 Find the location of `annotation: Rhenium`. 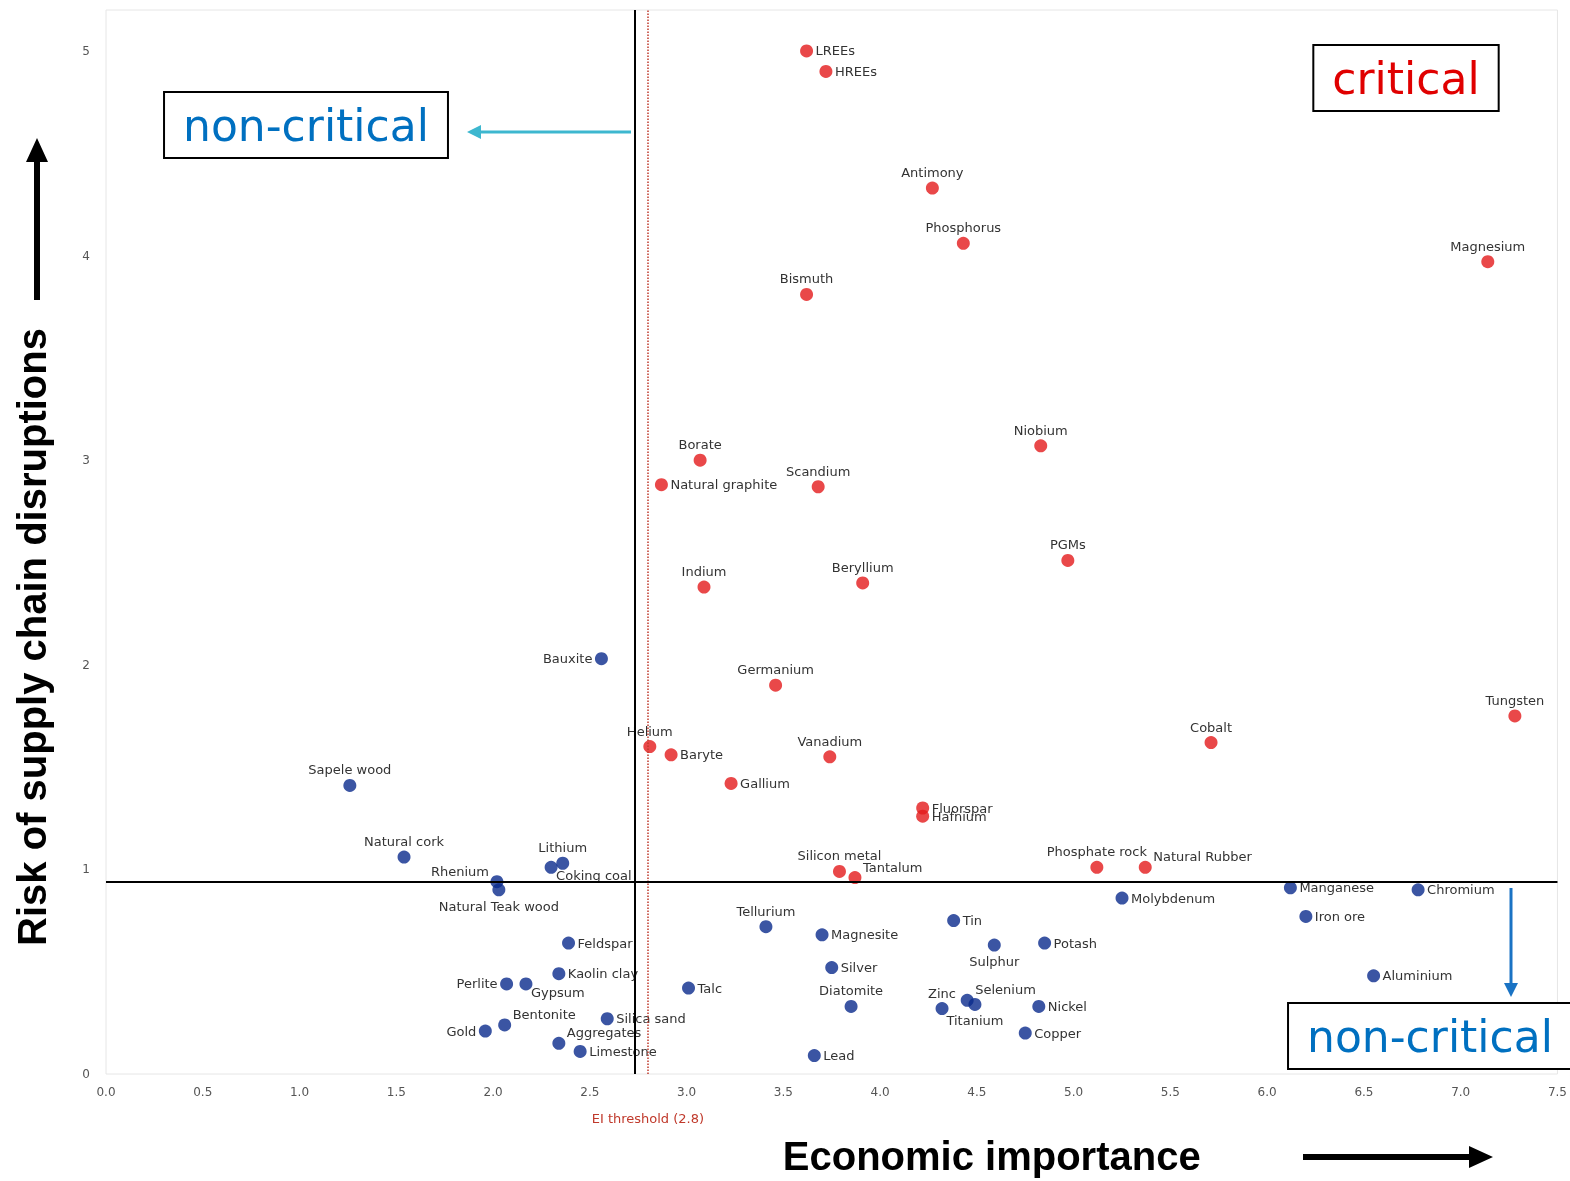

annotation: Rhenium is located at coordinates (459, 871).